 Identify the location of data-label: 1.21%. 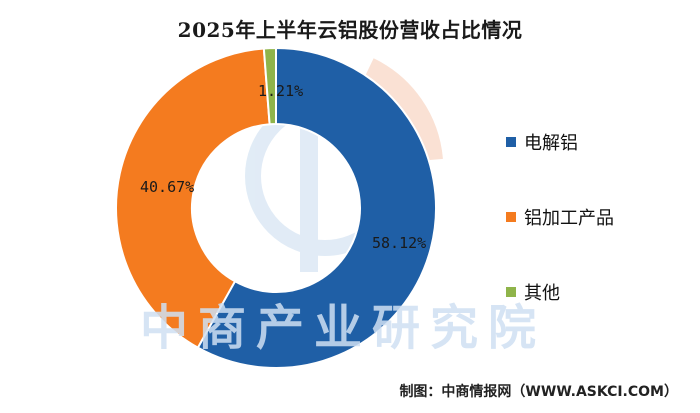
(281, 91).